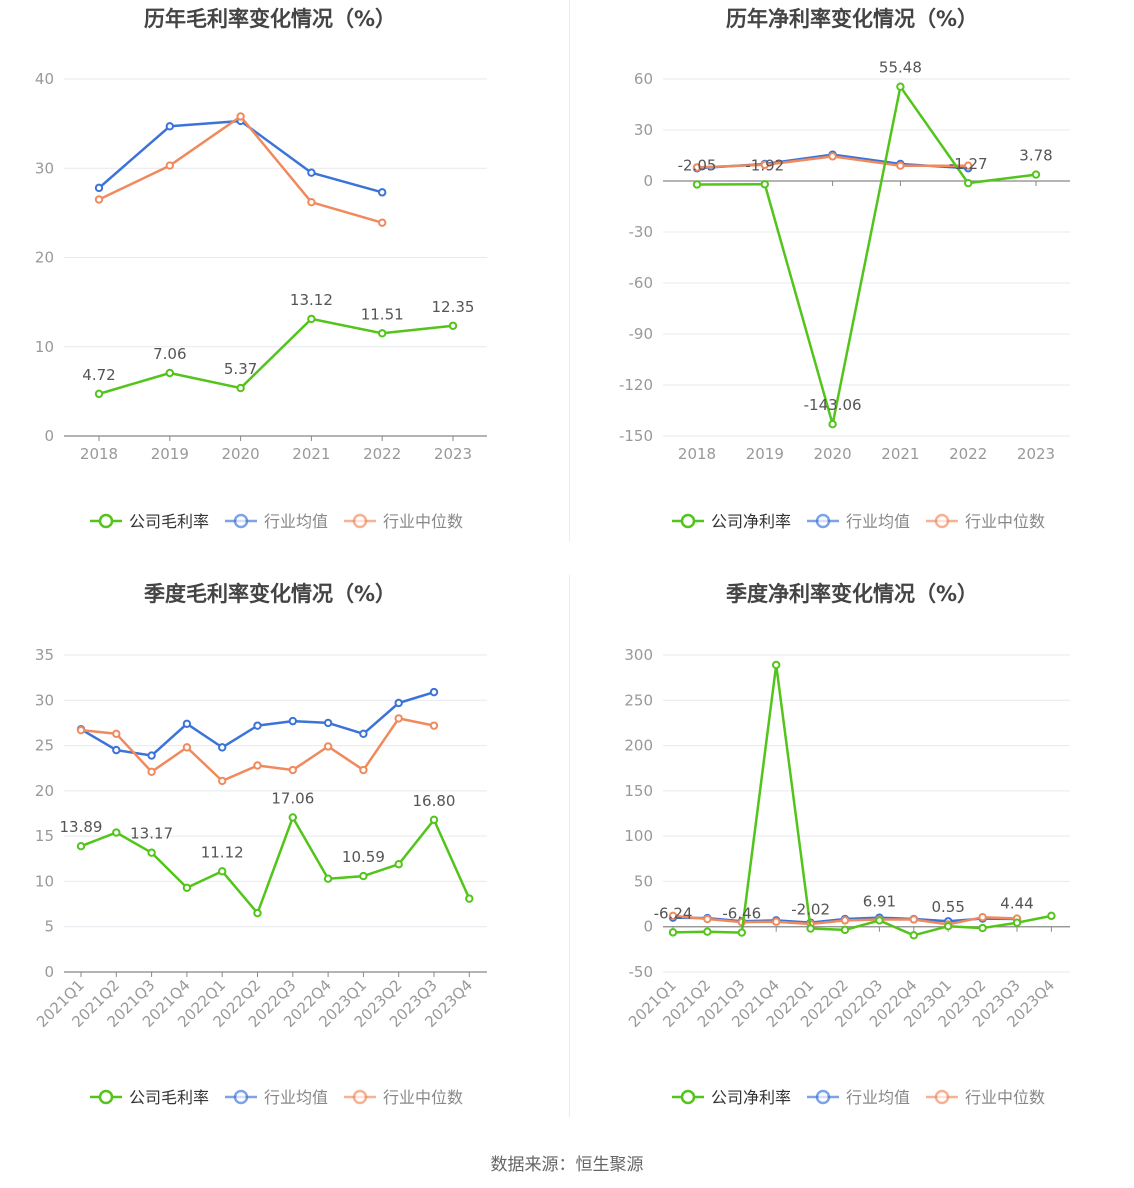  What do you see at coordinates (44, 258) in the screenshot?
I see `y-tick-label: 20` at bounding box center [44, 258].